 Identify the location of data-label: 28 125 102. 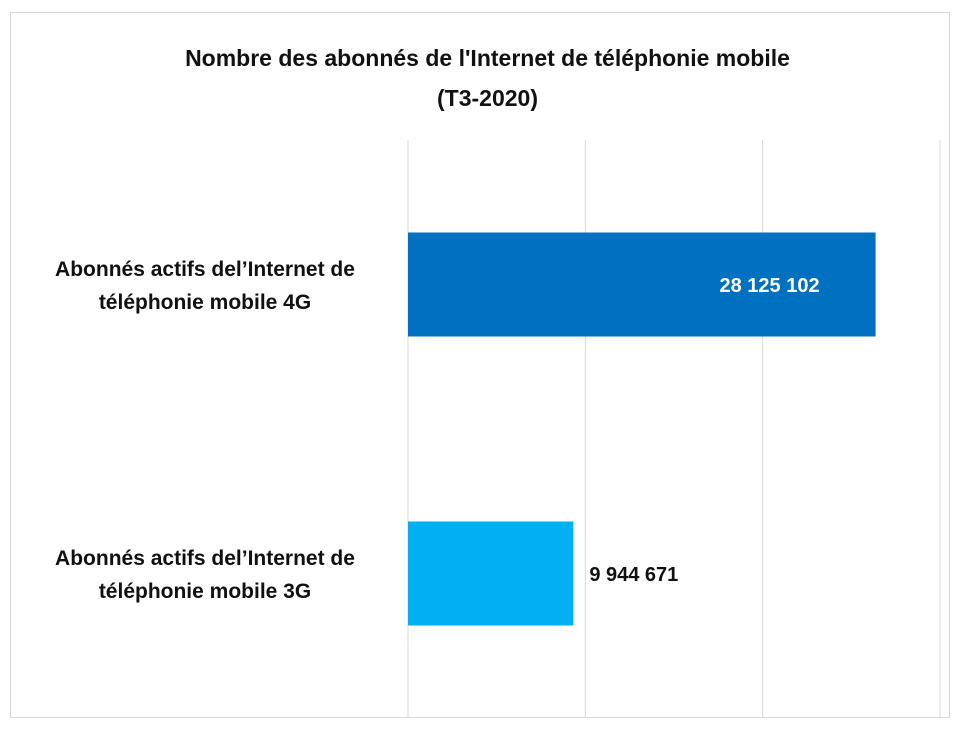
(769, 286).